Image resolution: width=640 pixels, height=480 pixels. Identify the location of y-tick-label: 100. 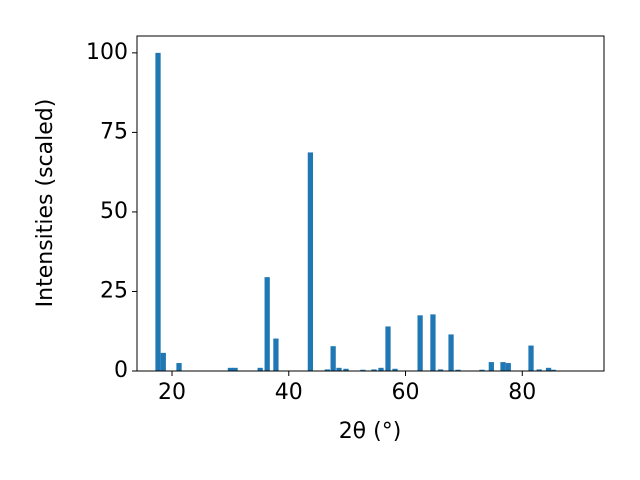
(107, 52).